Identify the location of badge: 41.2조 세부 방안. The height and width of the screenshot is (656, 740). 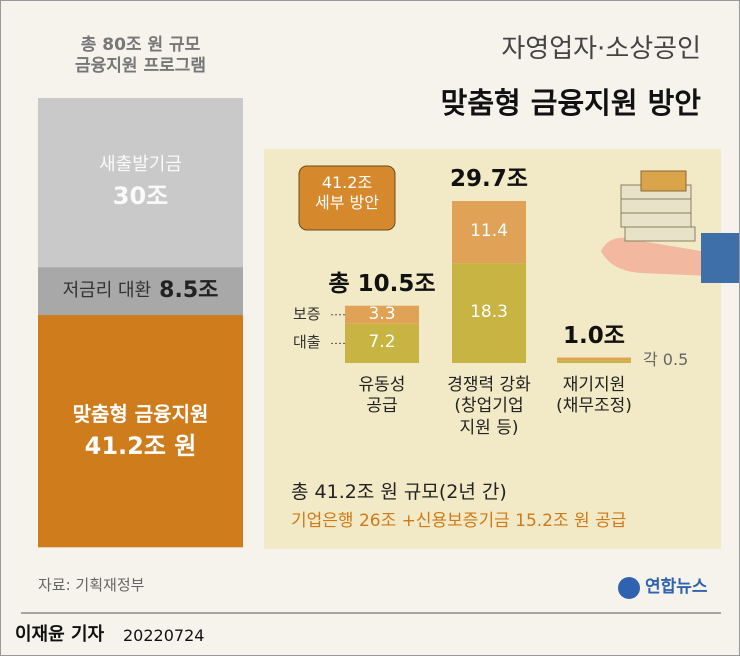
(347, 192).